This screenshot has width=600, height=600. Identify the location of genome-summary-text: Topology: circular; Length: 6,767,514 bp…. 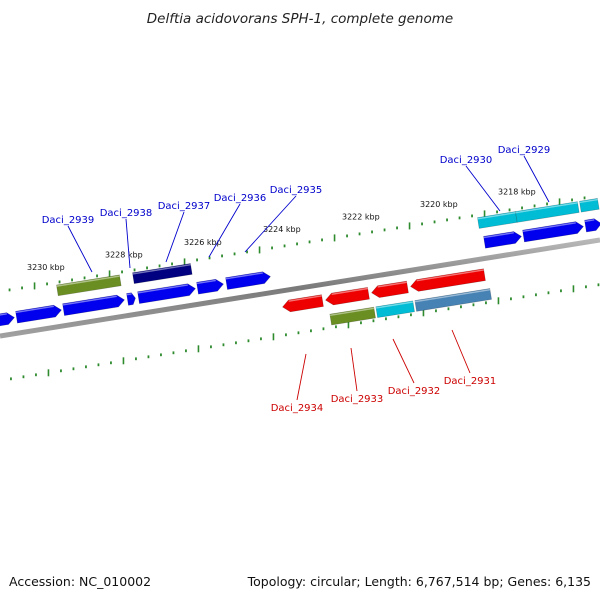
(419, 581).